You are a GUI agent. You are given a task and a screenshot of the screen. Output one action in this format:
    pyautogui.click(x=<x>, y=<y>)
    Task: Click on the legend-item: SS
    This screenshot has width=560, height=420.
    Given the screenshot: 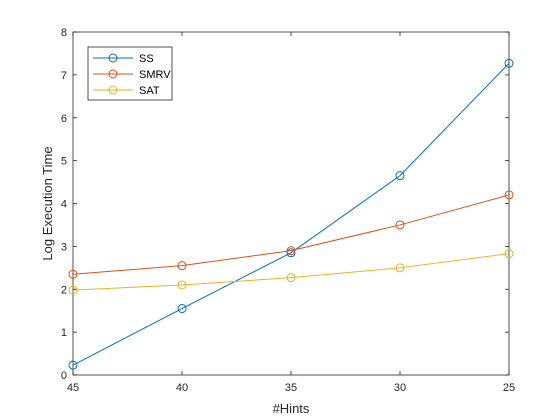 What is the action you would take?
    pyautogui.click(x=123, y=59)
    